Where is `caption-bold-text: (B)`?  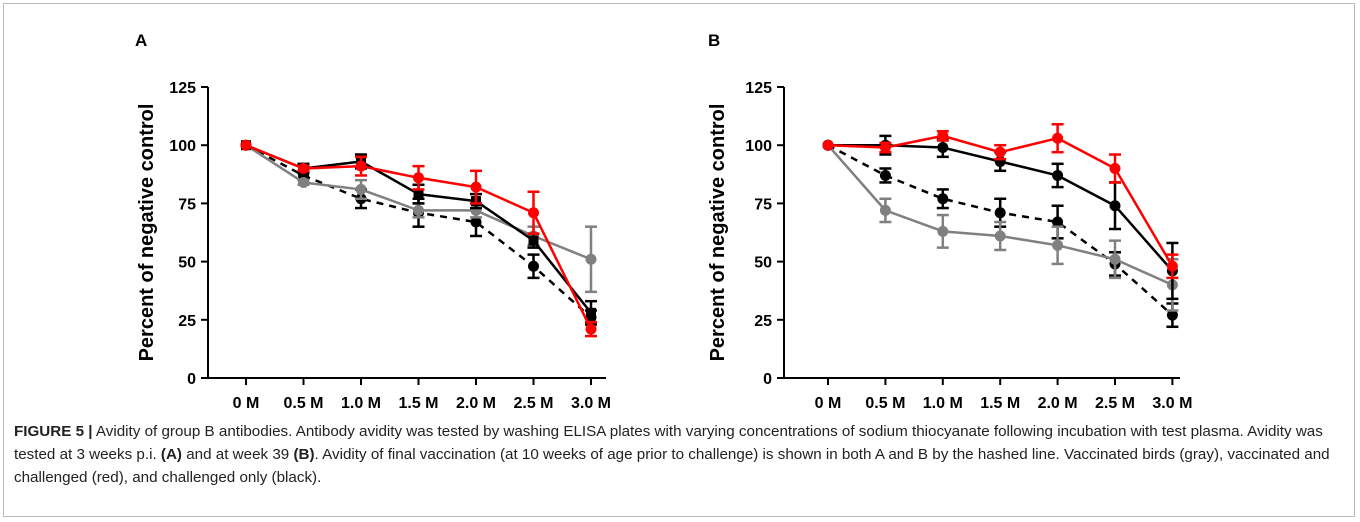
caption-bold-text: (B) is located at coordinates (304, 454).